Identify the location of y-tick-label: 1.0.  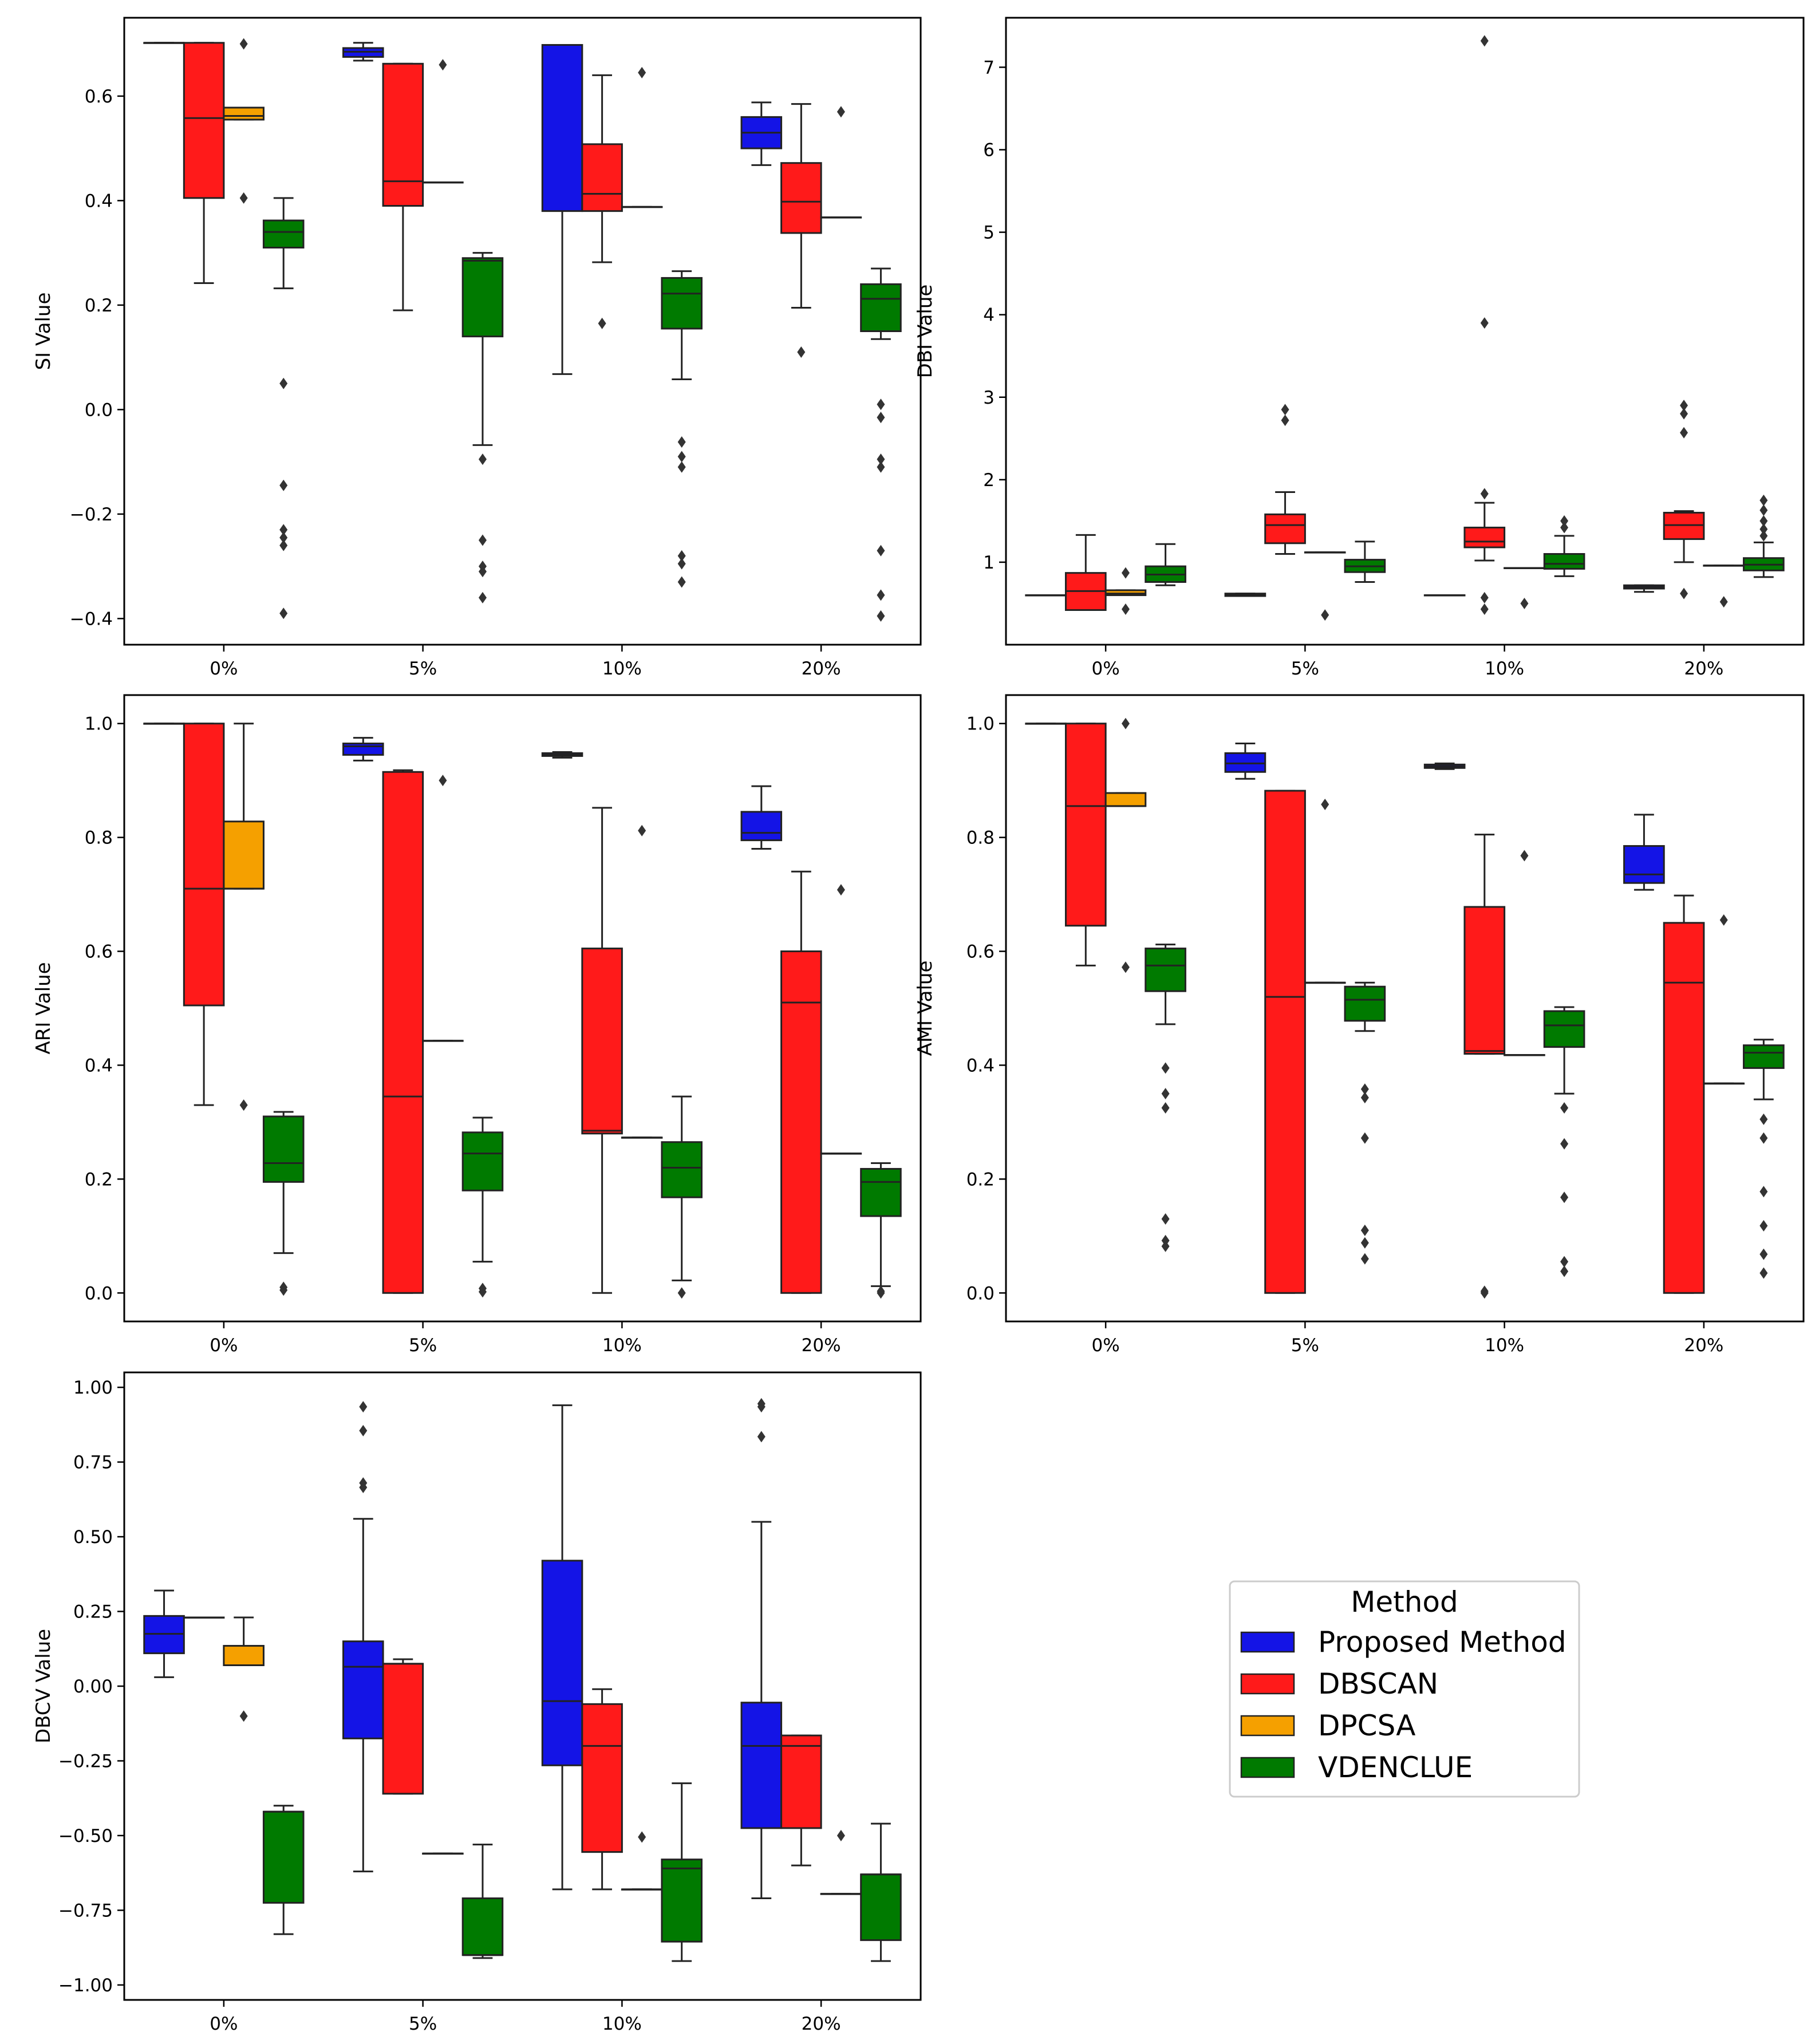
(99, 725).